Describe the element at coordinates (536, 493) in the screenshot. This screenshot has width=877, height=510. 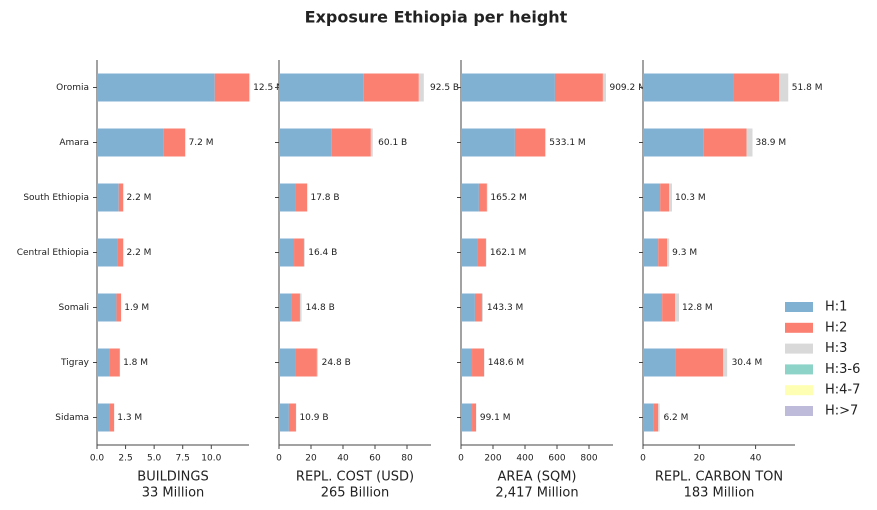
I see `x-axis-subtitle: 2,417 Million` at that location.